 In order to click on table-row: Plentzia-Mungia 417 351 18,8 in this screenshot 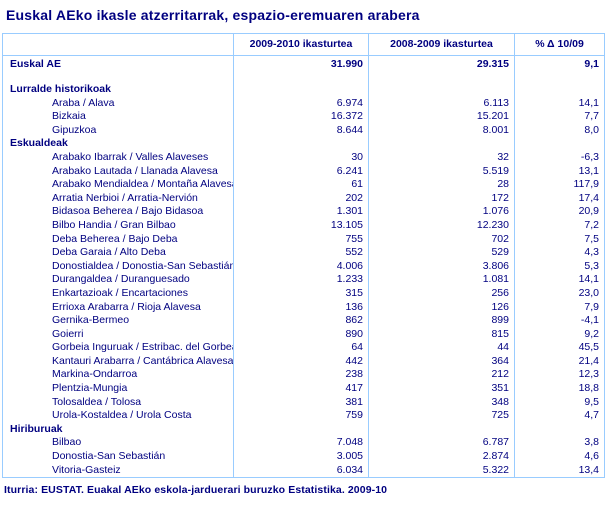, I will do `click(303, 389)`.